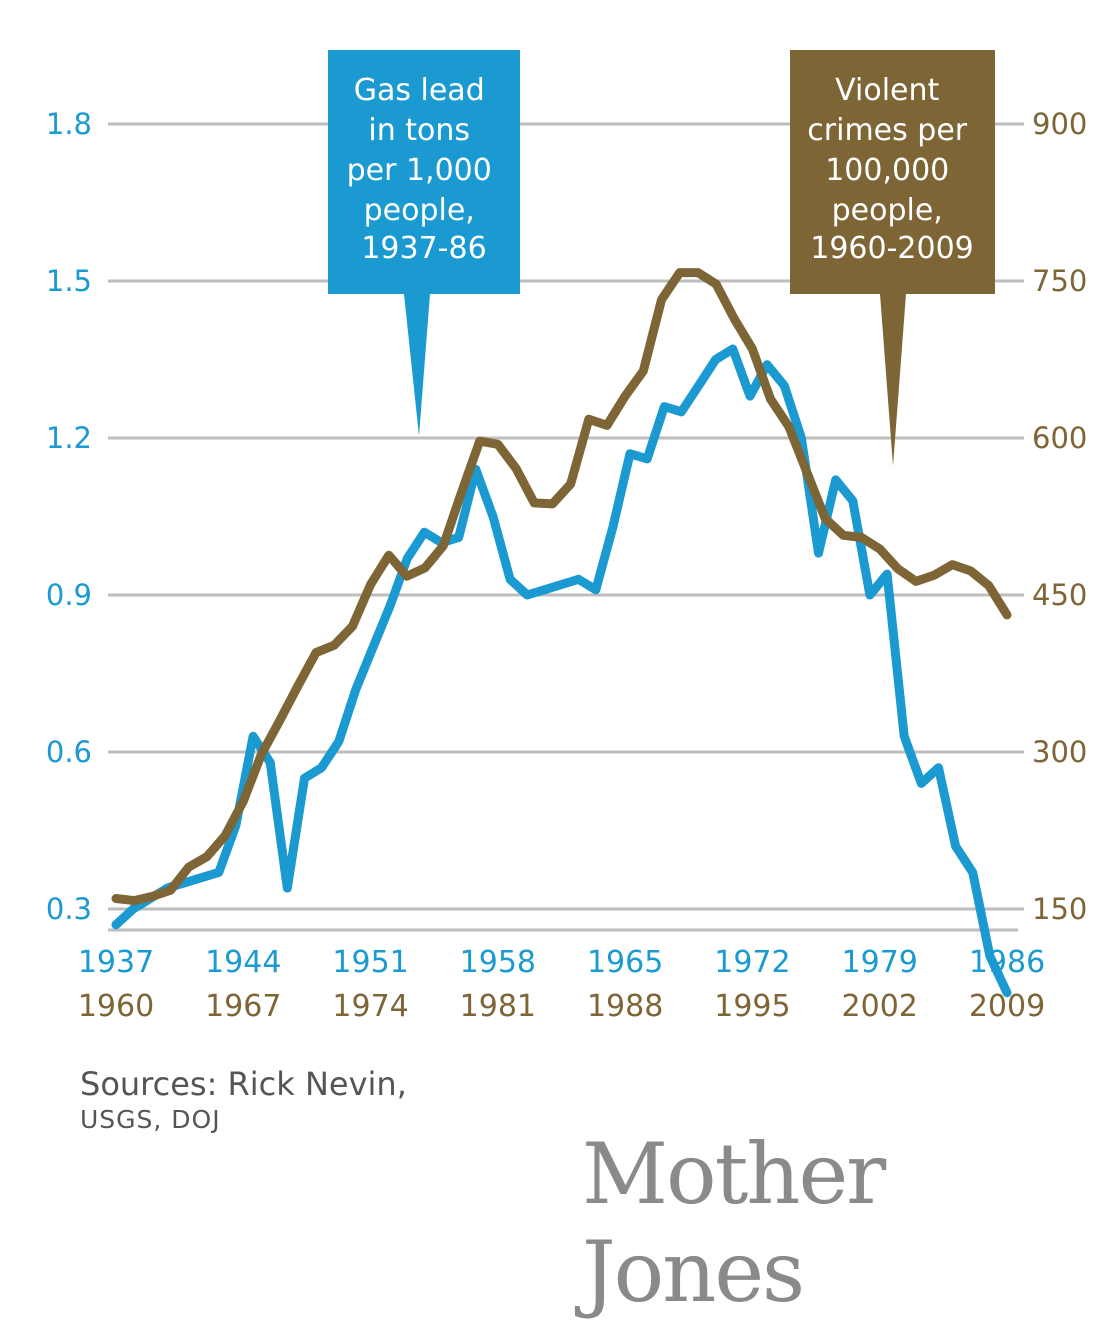  Describe the element at coordinates (116, 1006) in the screenshot. I see `x-tick-label-crime: 1960` at that location.